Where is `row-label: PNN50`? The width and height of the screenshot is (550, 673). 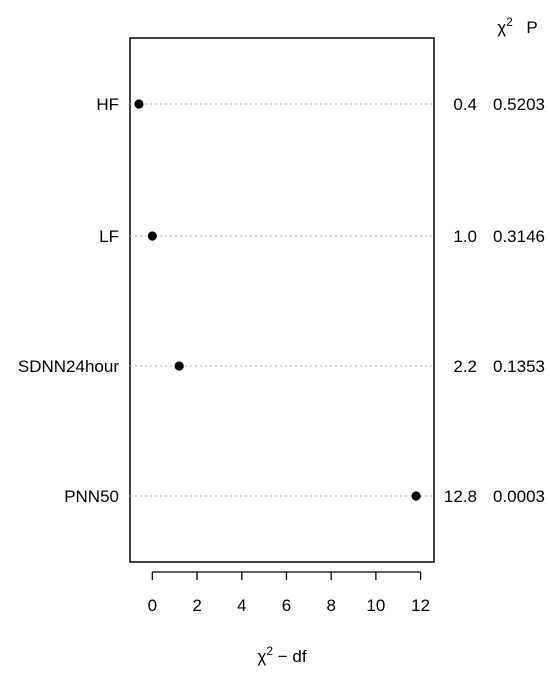
row-label: PNN50 is located at coordinates (91, 496).